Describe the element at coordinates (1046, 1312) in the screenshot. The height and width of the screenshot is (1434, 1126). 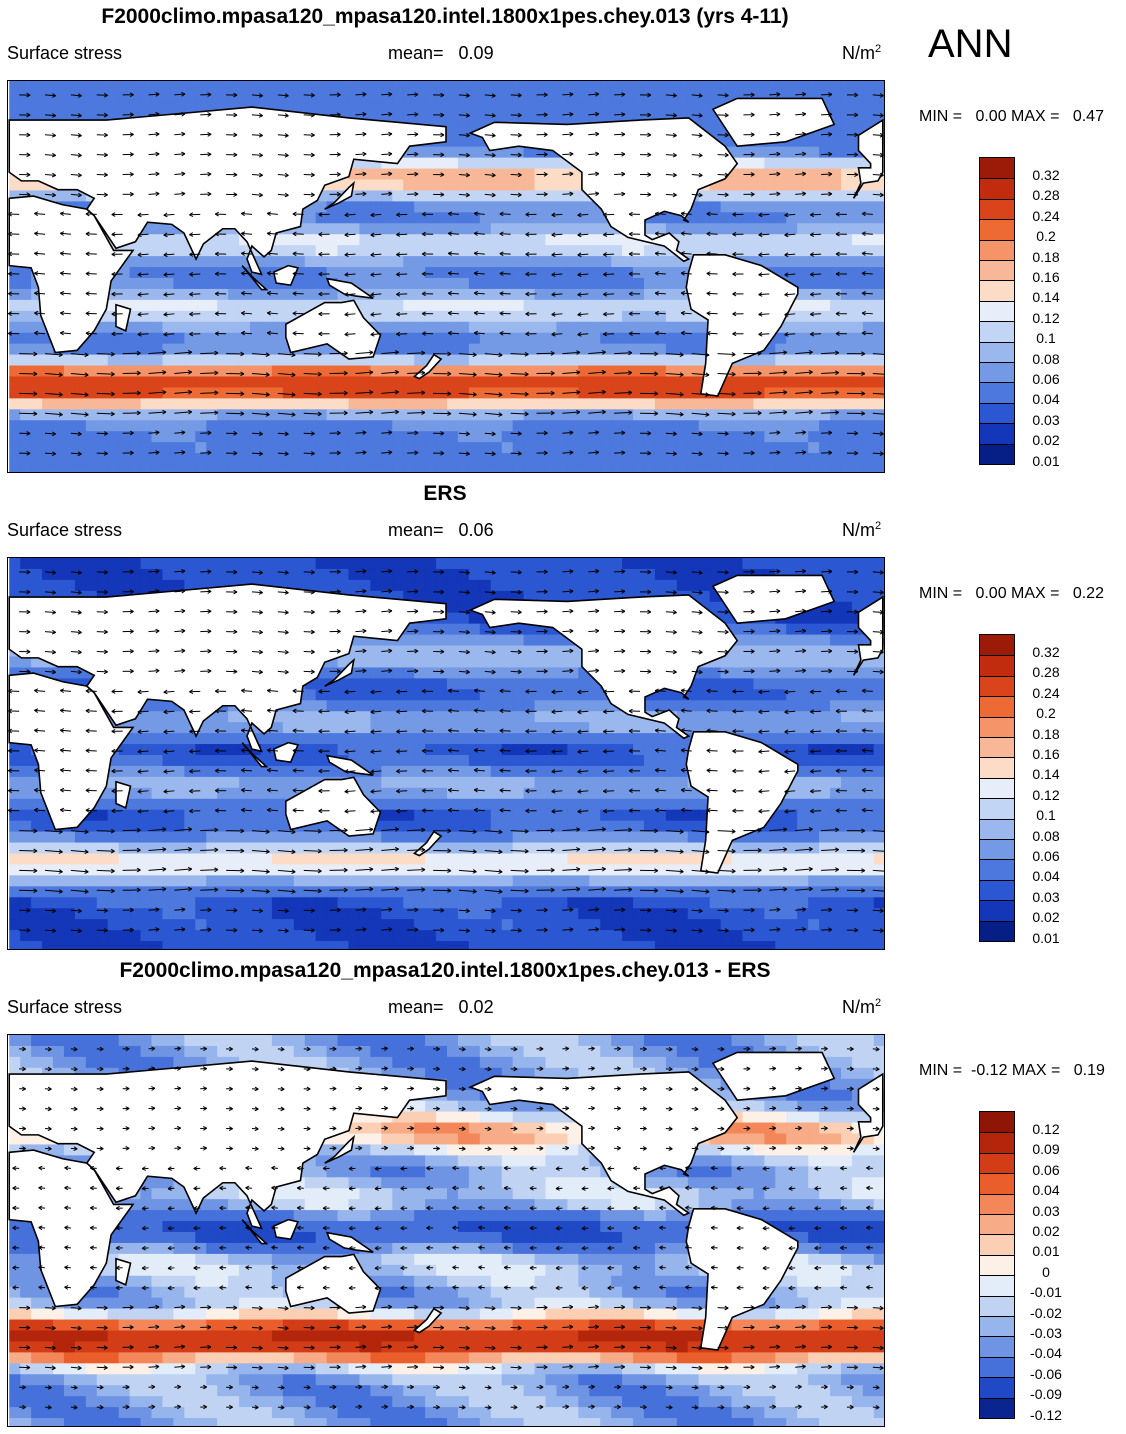
I see `colorbar-tick-label: -0.02` at that location.